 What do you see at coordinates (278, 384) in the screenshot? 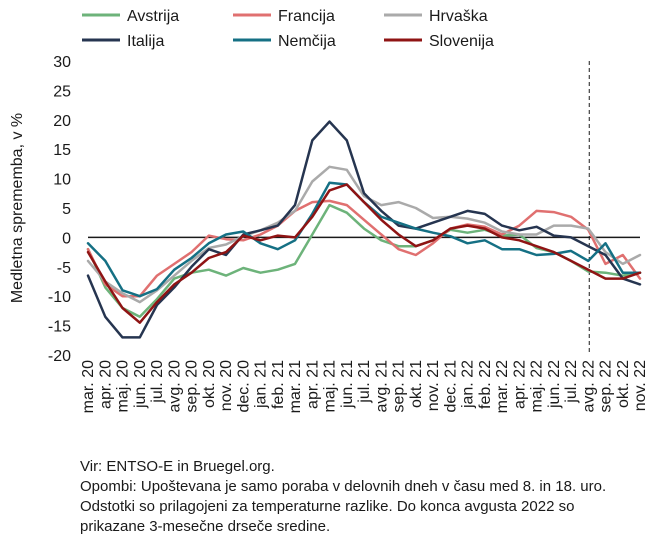
I see `x-tick-label: feb. 21` at bounding box center [278, 384].